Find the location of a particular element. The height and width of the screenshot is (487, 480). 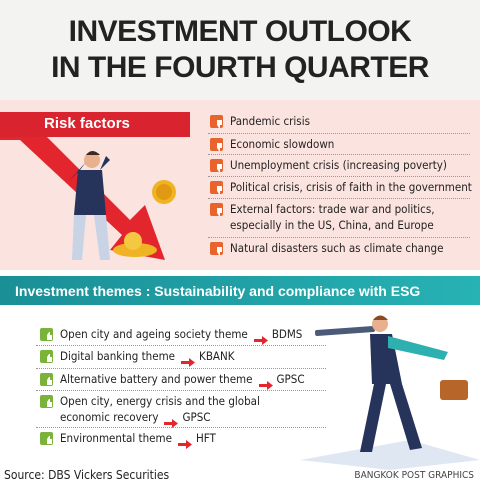

ticker: BDMS is located at coordinates (287, 334).